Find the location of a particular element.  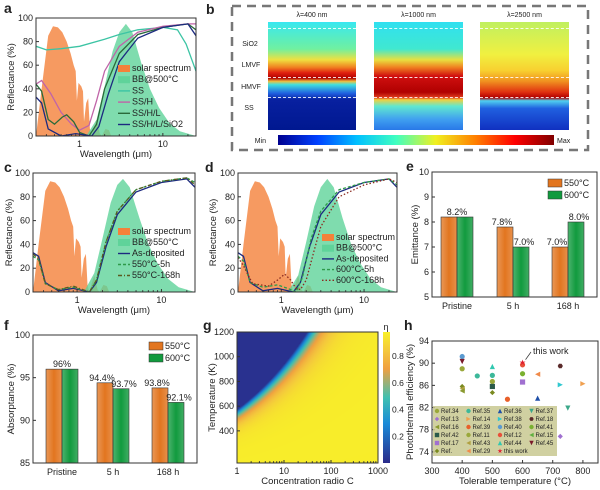

legend-entry: this work is located at coordinates (516, 452).